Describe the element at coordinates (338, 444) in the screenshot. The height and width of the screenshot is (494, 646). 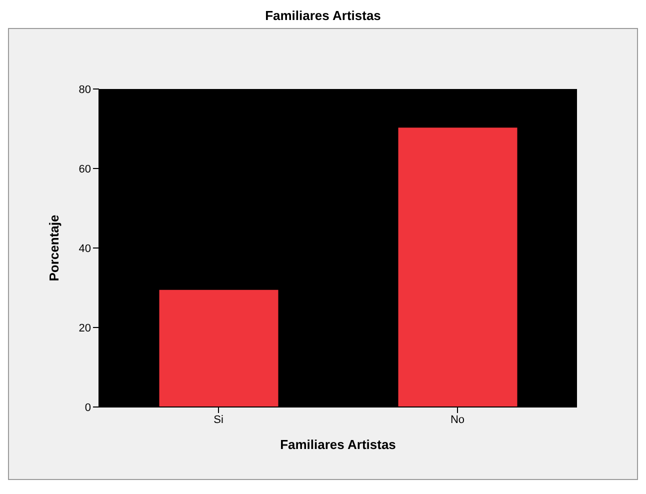
I see `x-axis-title: Familiares Artistas` at that location.